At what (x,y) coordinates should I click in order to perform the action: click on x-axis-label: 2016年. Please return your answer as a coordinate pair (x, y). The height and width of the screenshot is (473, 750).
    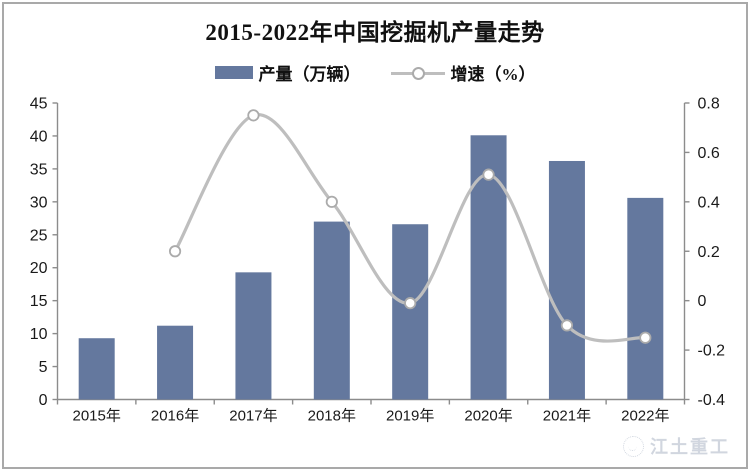
    Looking at the image, I should click on (175, 416).